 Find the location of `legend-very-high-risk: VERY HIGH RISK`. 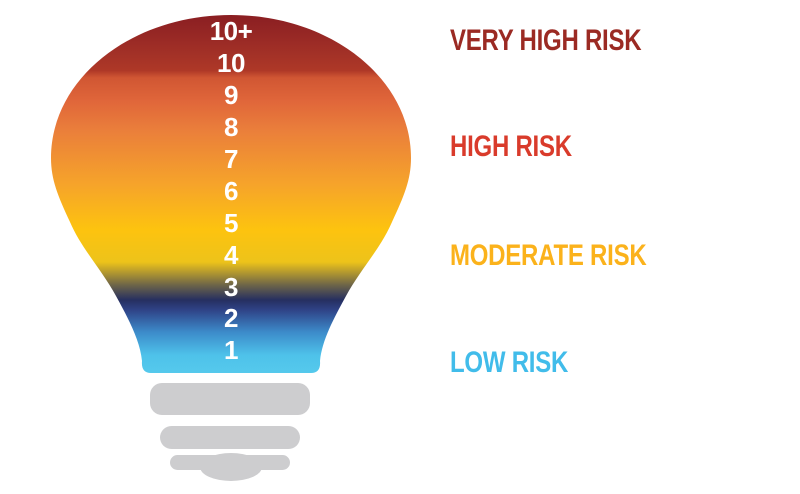

legend-very-high-risk: VERY HIGH RISK is located at coordinates (546, 40).